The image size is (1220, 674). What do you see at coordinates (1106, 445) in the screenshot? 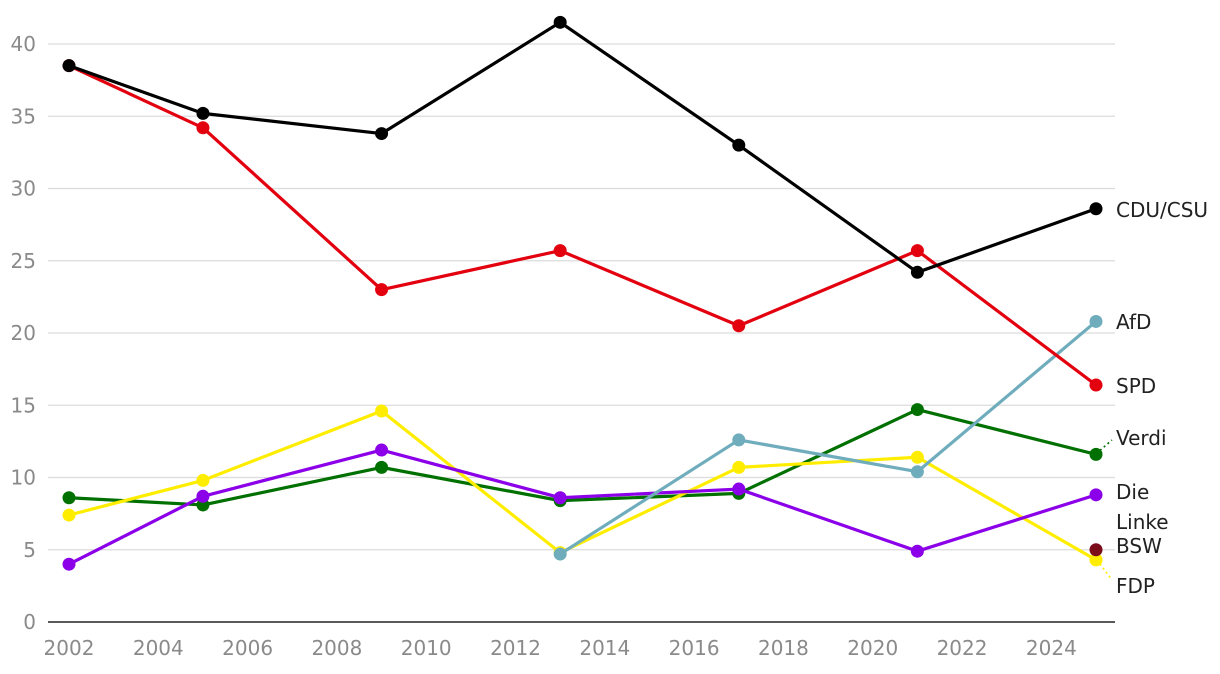
I see `leader-line-verdi` at bounding box center [1106, 445].